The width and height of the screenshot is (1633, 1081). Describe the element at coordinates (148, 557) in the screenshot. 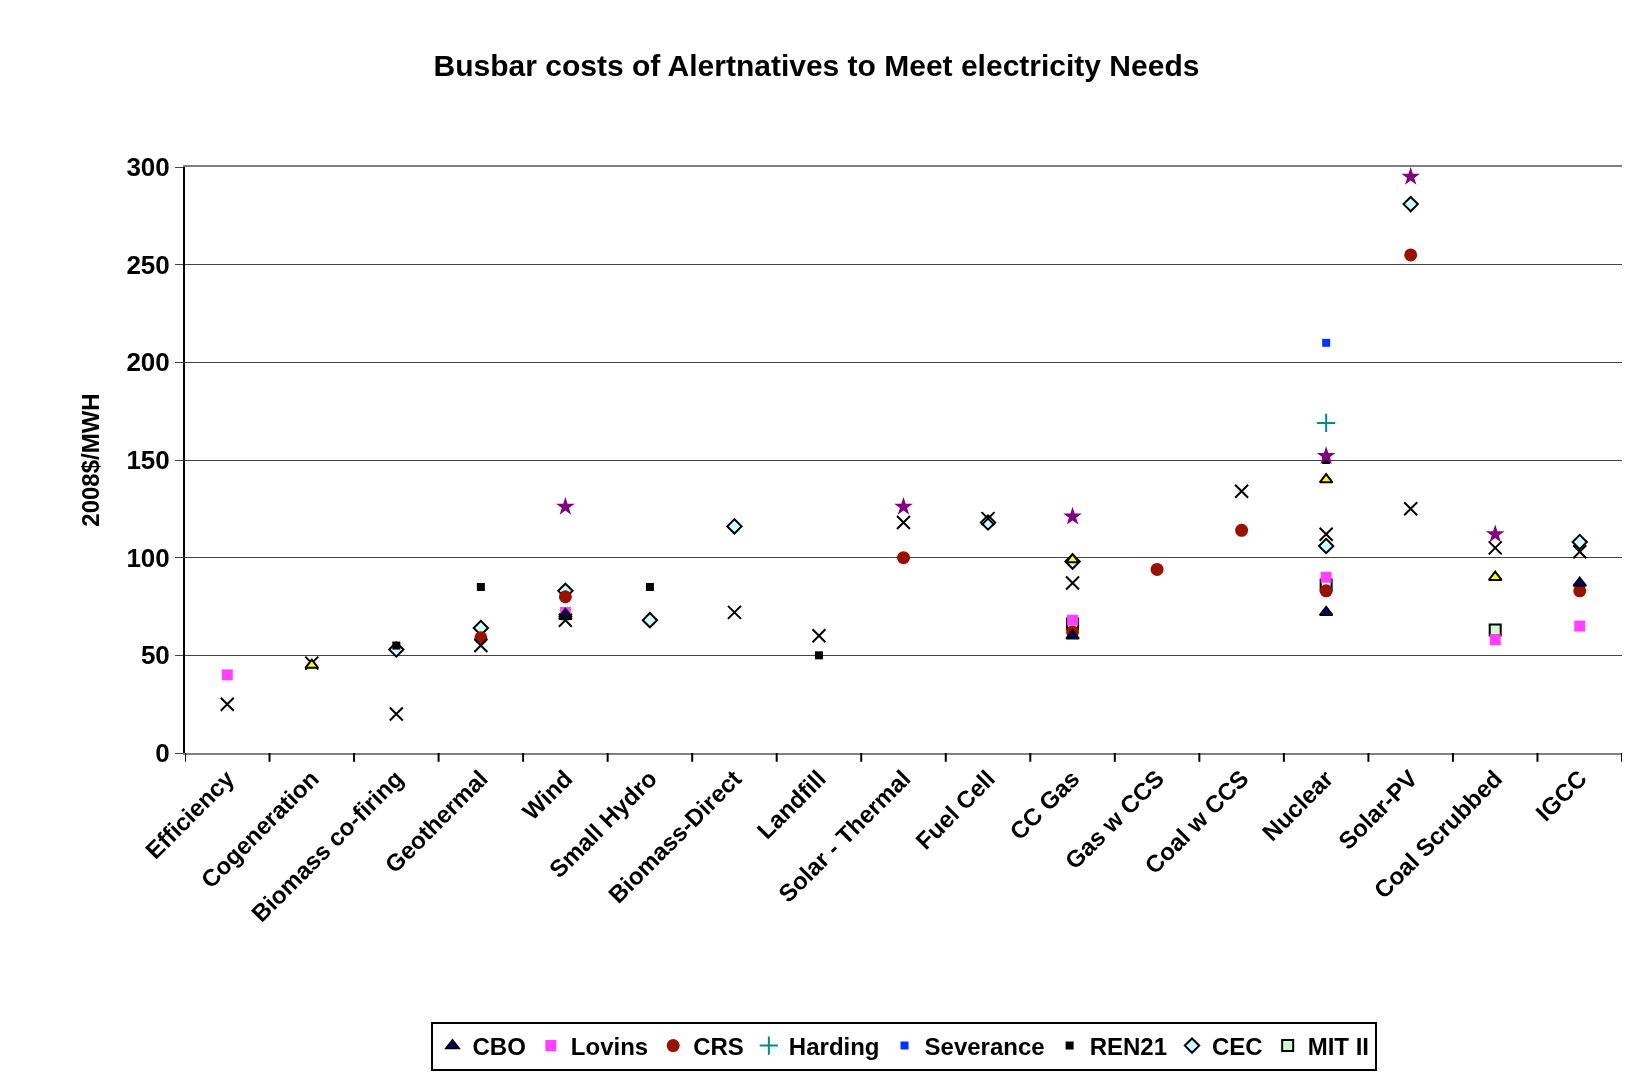

I see `y-tick-label: 100` at that location.